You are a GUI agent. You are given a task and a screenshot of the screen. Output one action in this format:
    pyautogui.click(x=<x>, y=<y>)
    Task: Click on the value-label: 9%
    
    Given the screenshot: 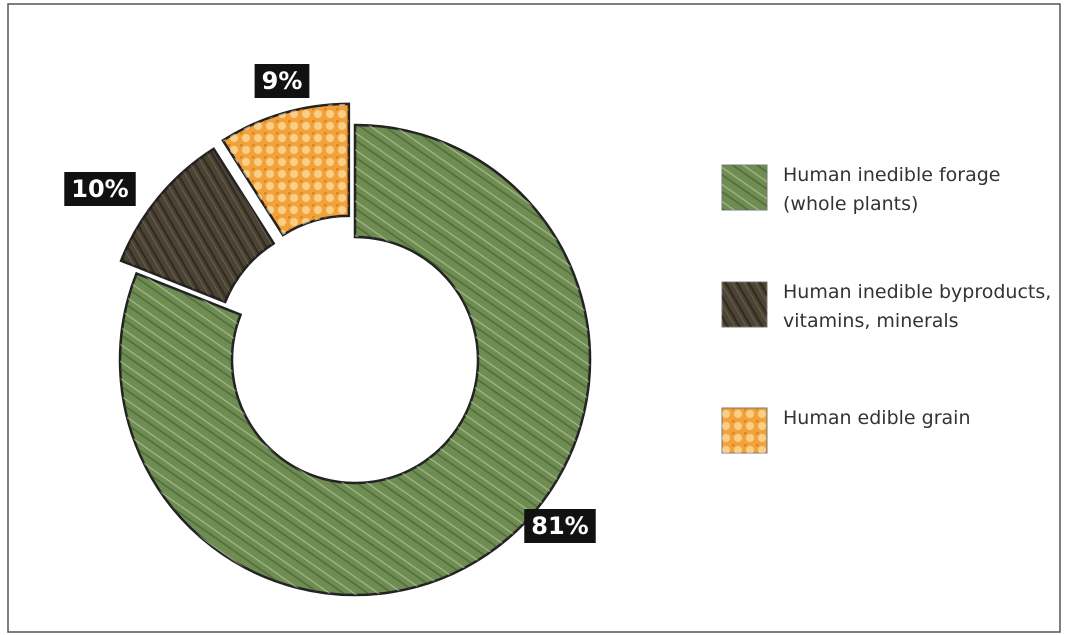 What is the action you would take?
    pyautogui.click(x=282, y=81)
    